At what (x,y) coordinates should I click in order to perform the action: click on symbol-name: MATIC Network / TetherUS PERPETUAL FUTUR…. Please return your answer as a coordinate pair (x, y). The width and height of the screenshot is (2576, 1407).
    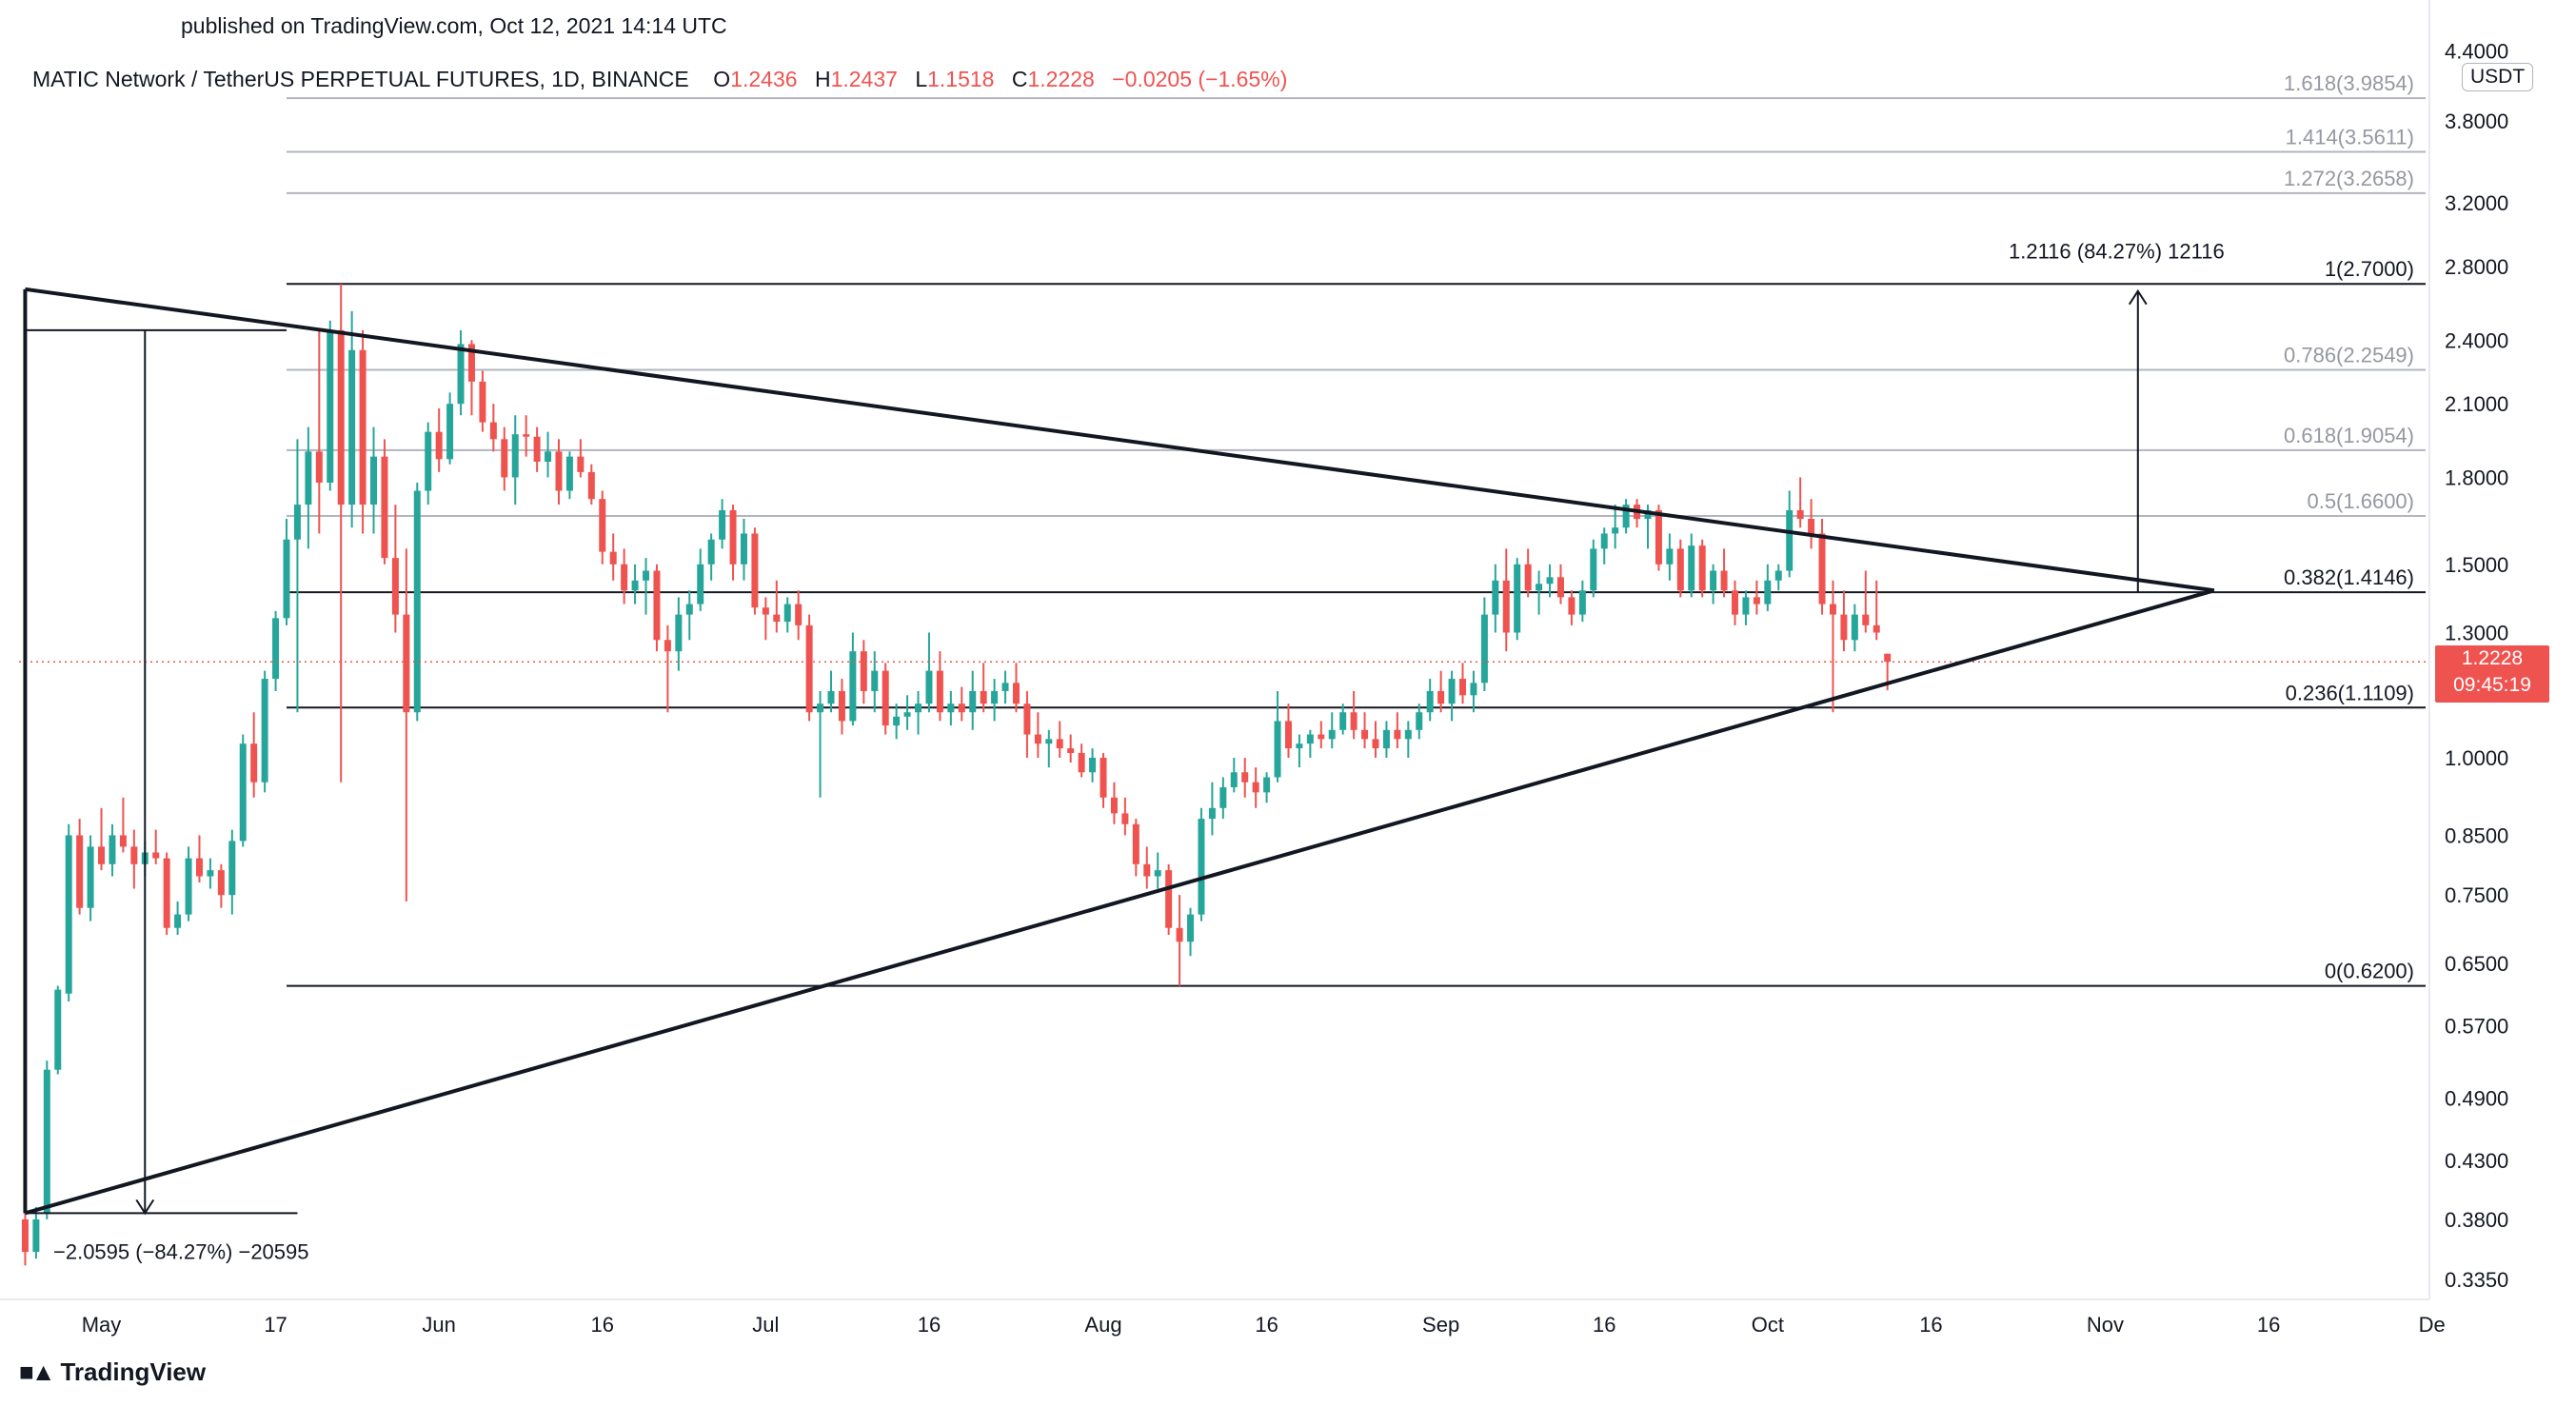
    Looking at the image, I should click on (360, 79).